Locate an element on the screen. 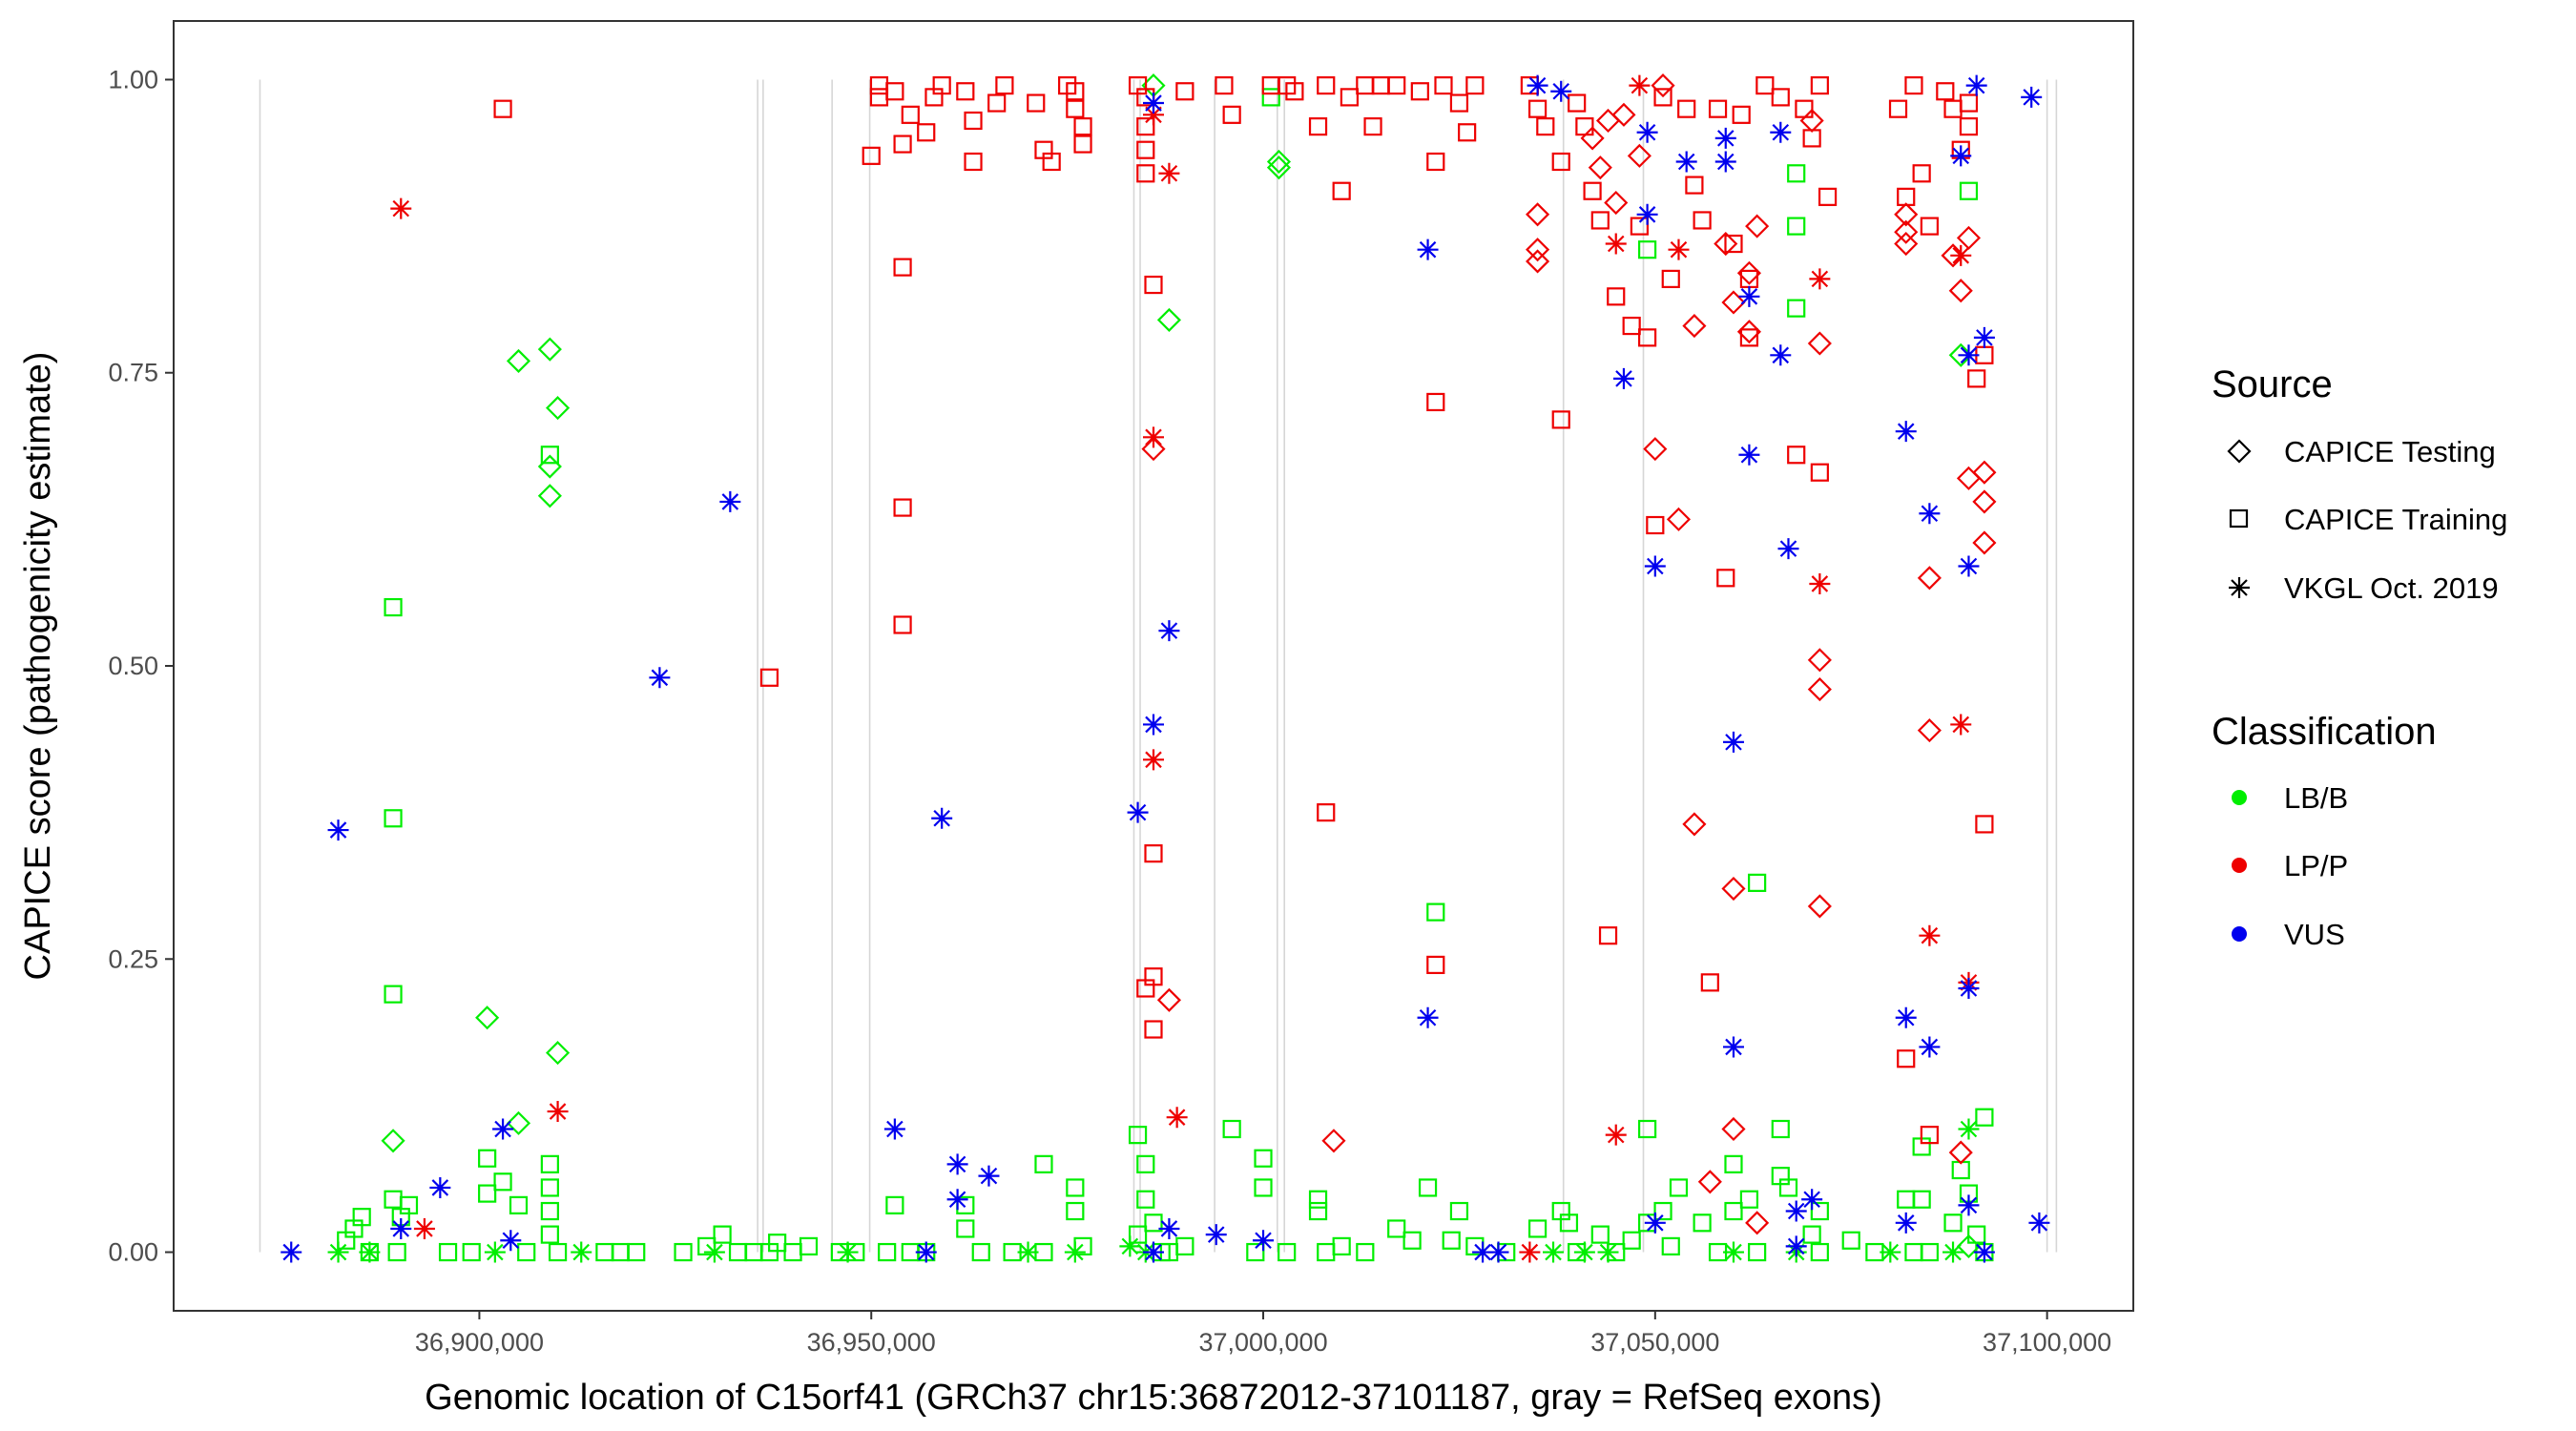  legend-label-lpp: LP/P is located at coordinates (2316, 865).